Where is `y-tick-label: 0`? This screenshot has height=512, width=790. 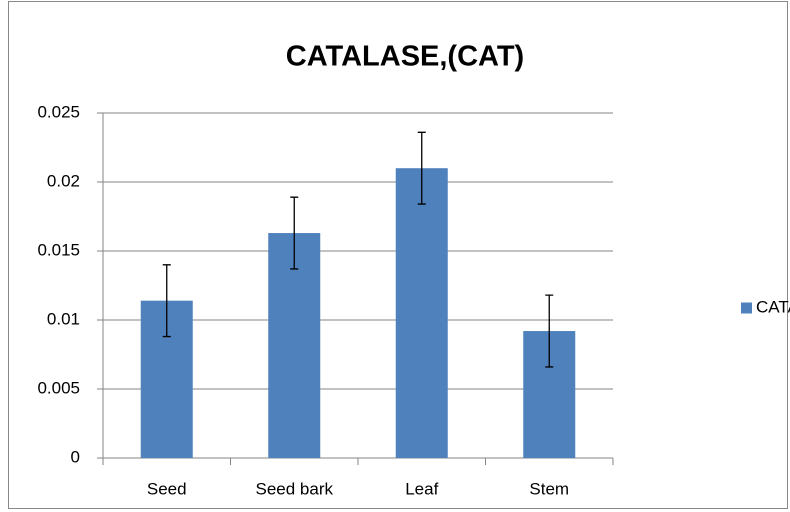 y-tick-label: 0 is located at coordinates (75, 456).